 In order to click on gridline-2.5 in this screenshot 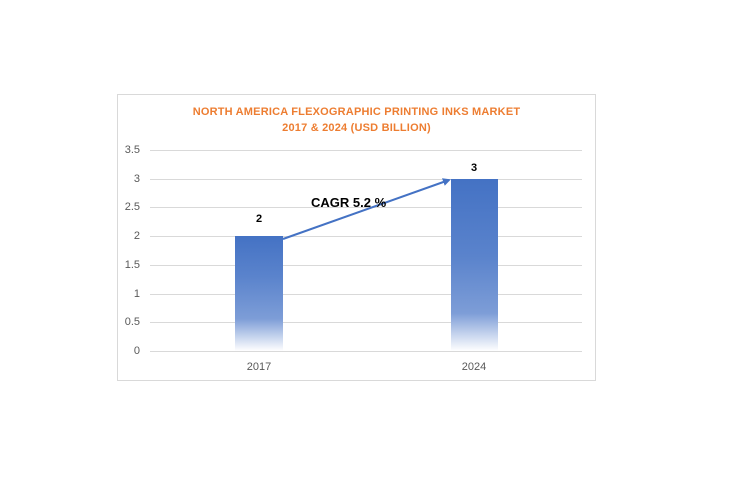, I will do `click(366, 207)`.